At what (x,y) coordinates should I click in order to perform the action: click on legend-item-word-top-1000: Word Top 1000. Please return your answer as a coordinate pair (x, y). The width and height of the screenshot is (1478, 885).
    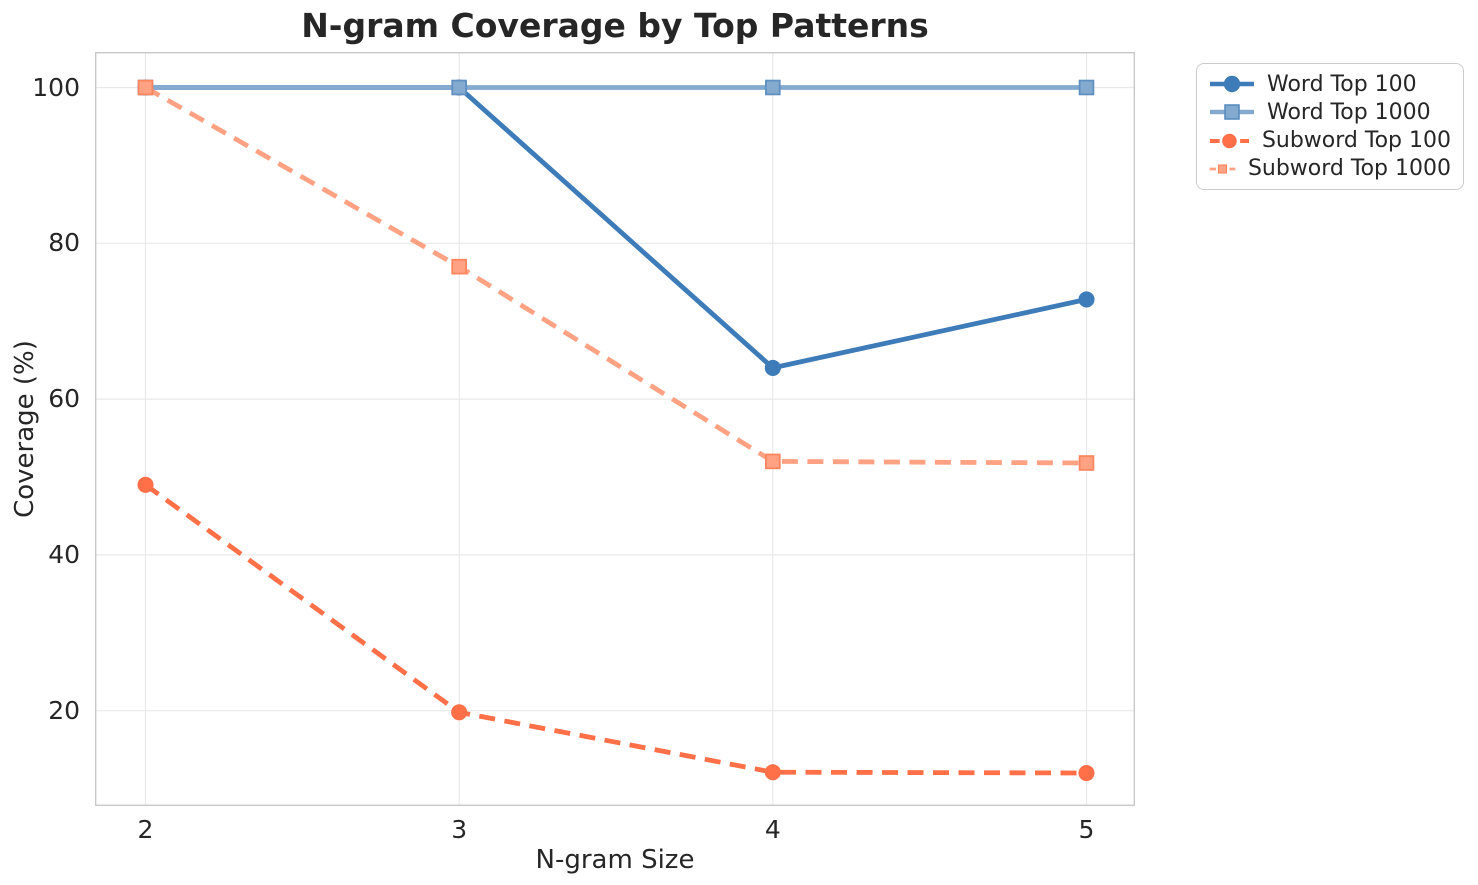
    Looking at the image, I should click on (1330, 112).